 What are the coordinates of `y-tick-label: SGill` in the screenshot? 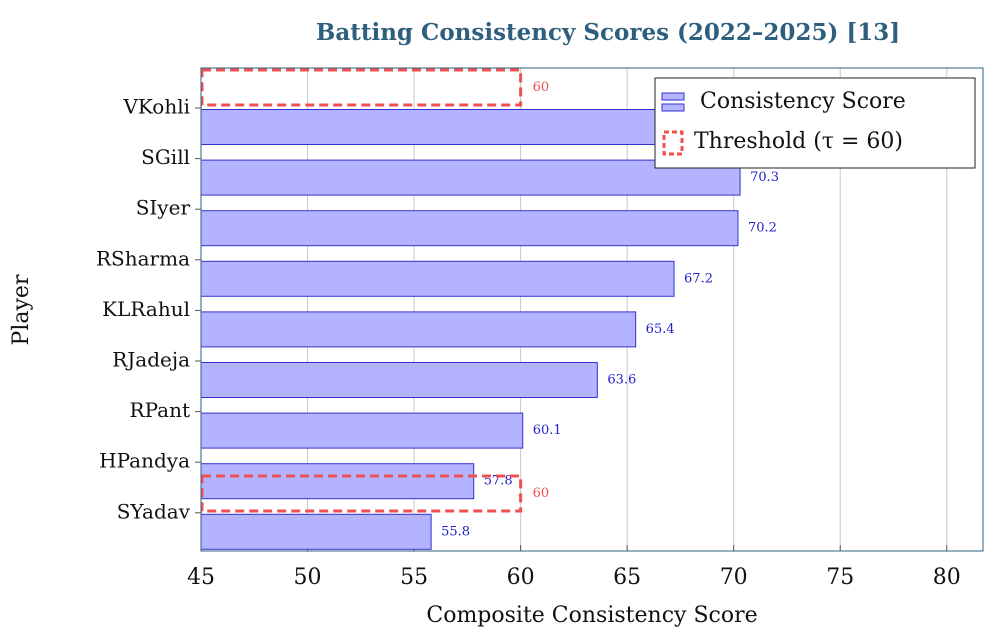 It's located at (165, 157).